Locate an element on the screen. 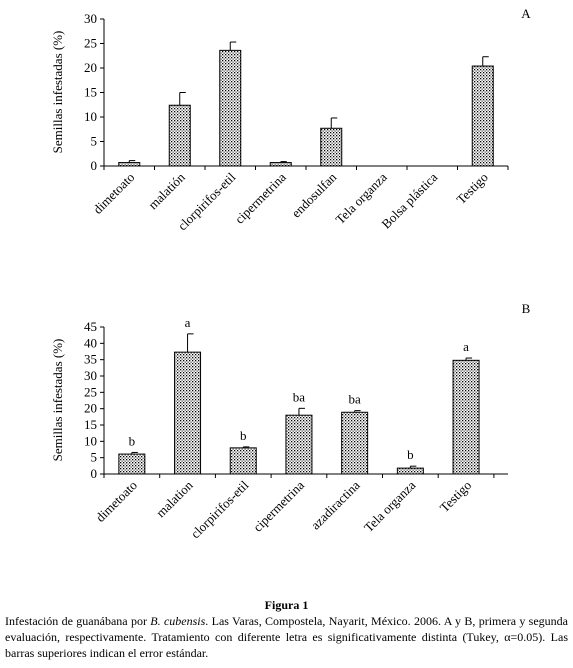  panel-label: B is located at coordinates (526, 308).